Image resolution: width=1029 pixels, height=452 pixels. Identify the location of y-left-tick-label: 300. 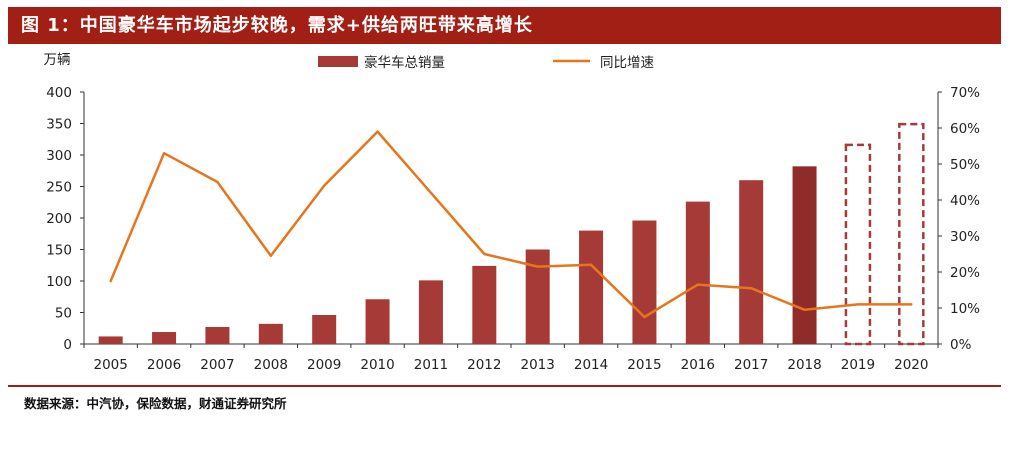
(59, 156).